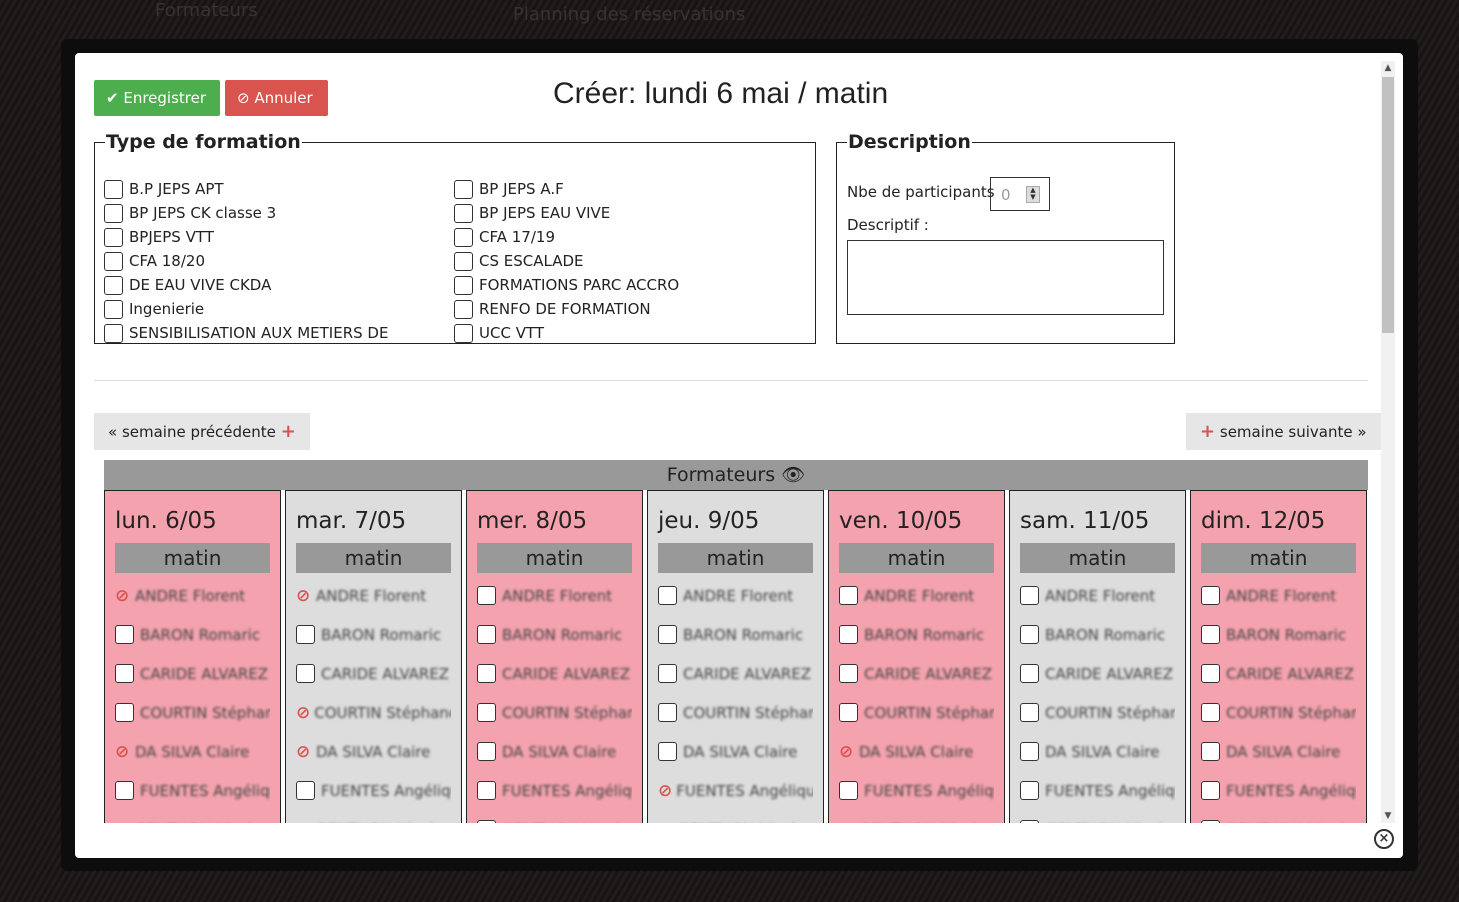 This screenshot has height=902, width=1459. I want to click on modal-scrollbar: ▲ ▼, so click(1388, 442).